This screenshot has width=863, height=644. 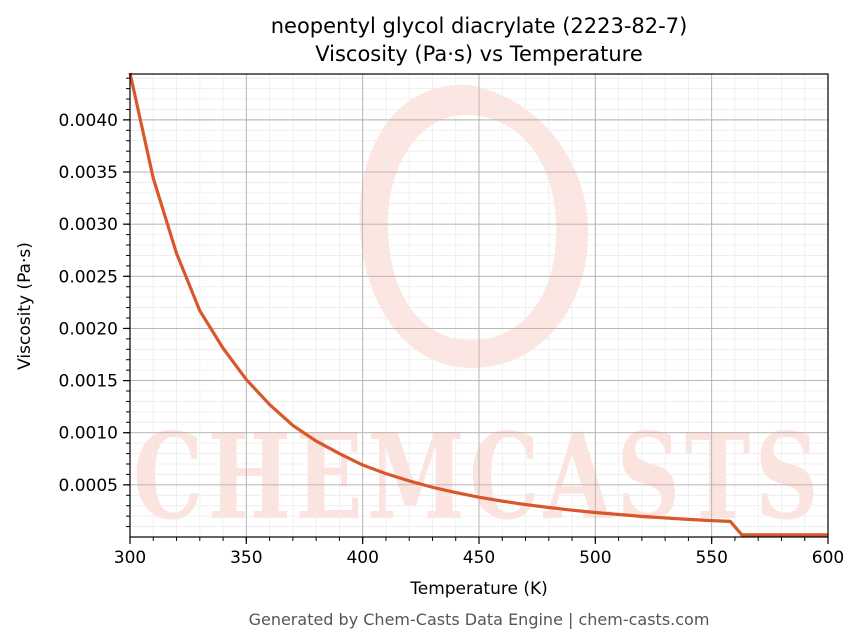 What do you see at coordinates (595, 558) in the screenshot?
I see `x-tick-label: 500` at bounding box center [595, 558].